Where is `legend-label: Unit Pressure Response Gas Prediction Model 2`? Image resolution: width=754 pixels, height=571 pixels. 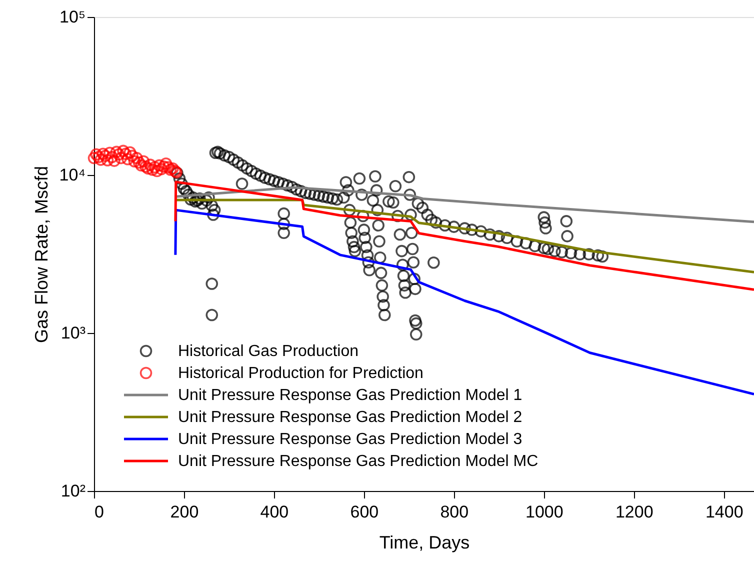
legend-label: Unit Pressure Response Gas Prediction Model 2 is located at coordinates (350, 417).